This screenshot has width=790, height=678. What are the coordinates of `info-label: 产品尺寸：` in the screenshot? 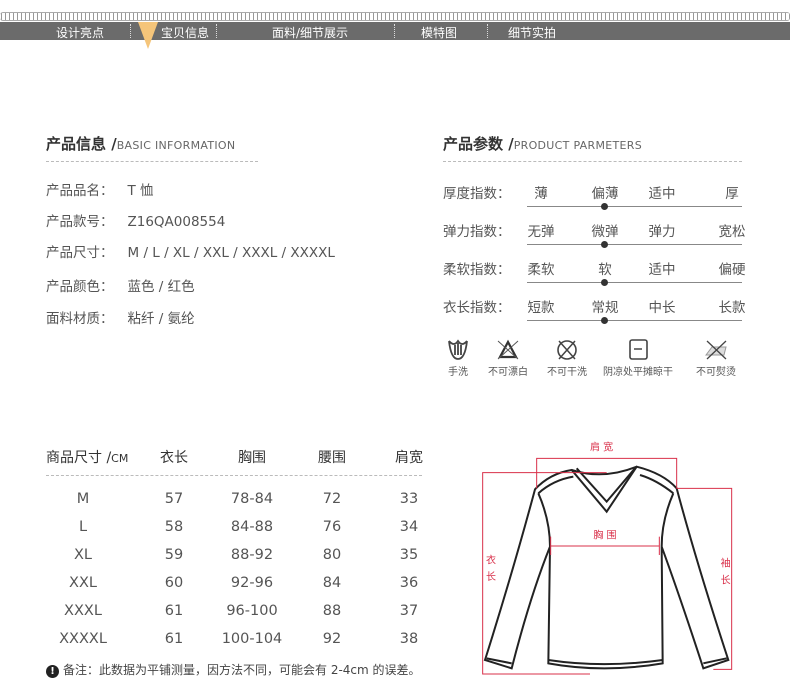 It's located at (80, 253).